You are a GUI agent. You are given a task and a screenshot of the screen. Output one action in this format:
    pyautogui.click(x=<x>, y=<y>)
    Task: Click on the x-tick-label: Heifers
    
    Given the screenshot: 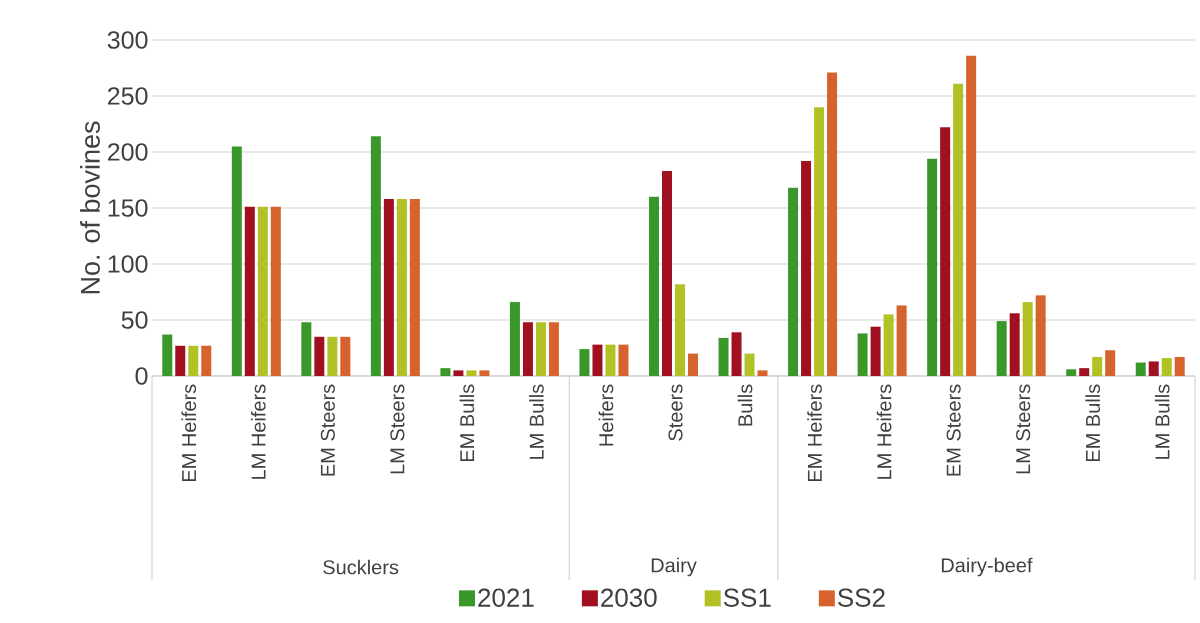 What is the action you would take?
    pyautogui.click(x=606, y=415)
    